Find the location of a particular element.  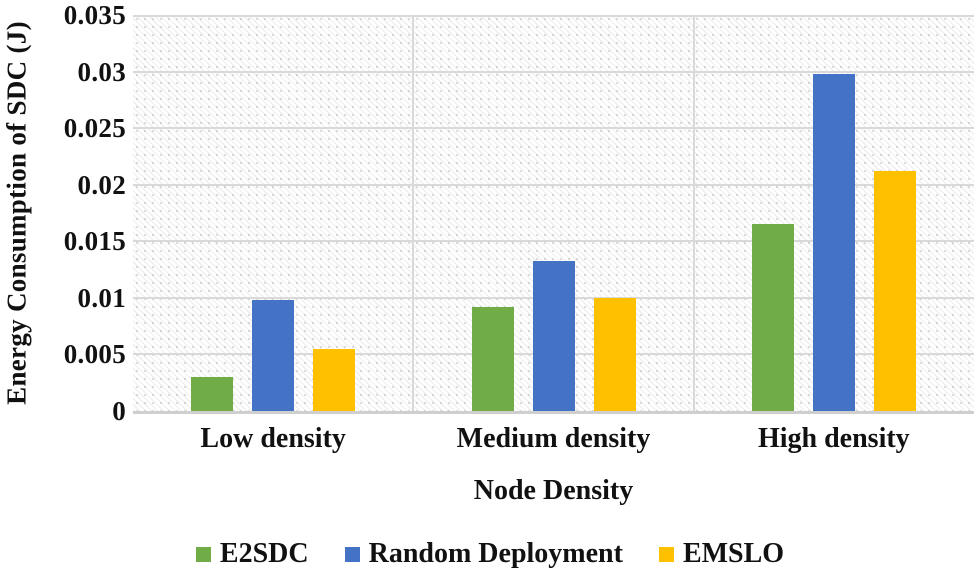

bar-emslo-low-density is located at coordinates (334, 379).